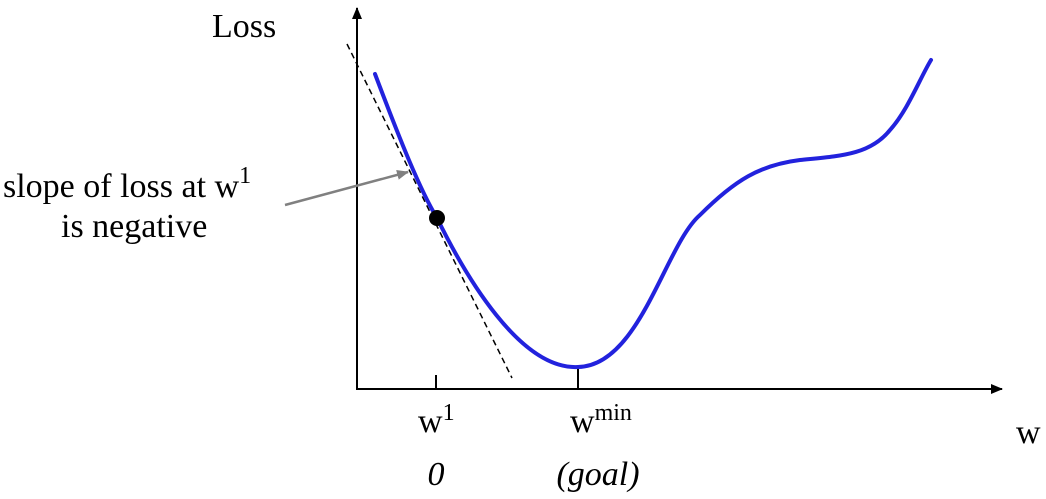 The width and height of the screenshot is (1046, 499). I want to click on annotation-arrow, so click(346, 188).